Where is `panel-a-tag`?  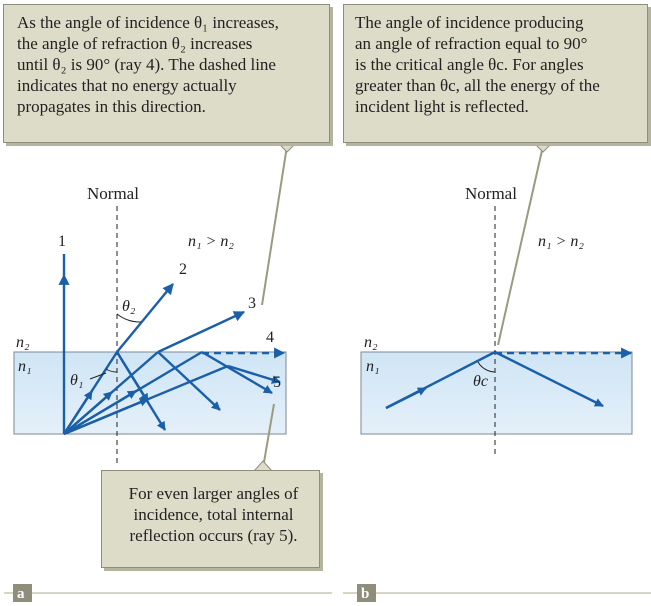
panel-a-tag is located at coordinates (22, 593).